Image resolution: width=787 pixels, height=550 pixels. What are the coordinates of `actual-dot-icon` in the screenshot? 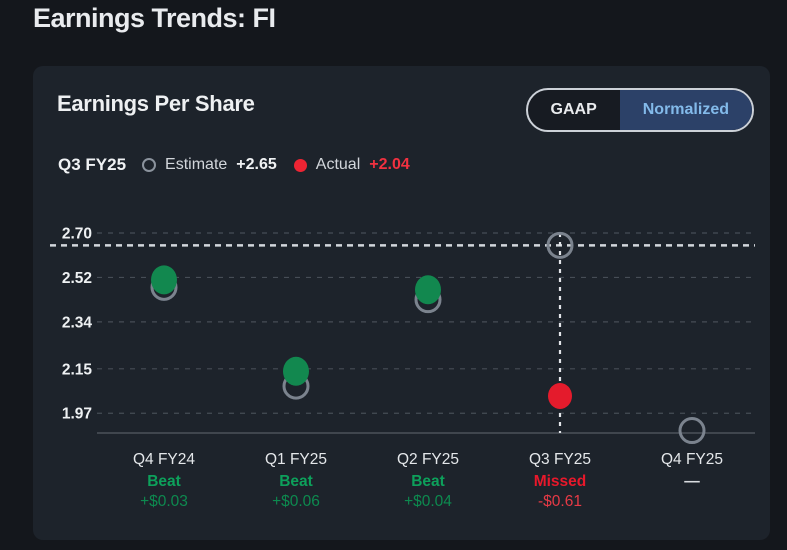 It's located at (300, 165).